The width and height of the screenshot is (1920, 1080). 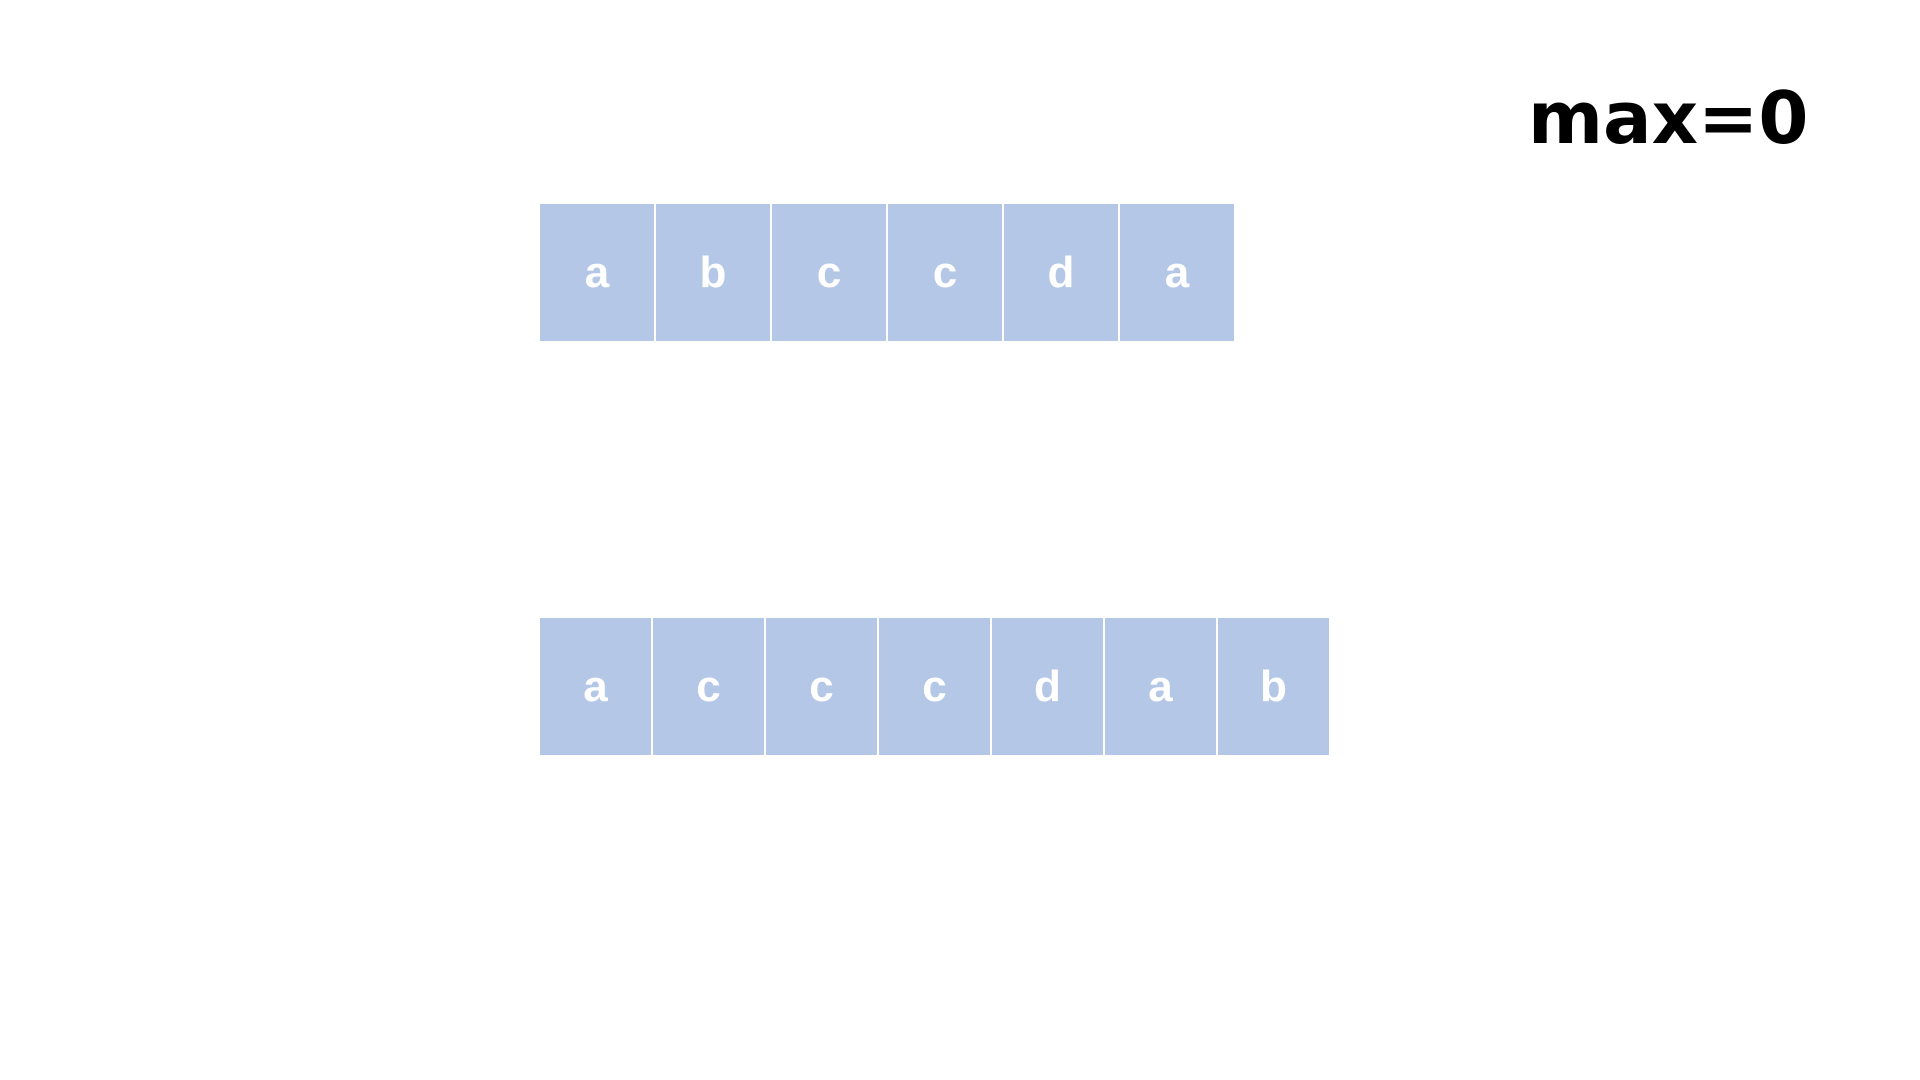 I want to click on max-counter-label: max=0, so click(x=1668, y=118).